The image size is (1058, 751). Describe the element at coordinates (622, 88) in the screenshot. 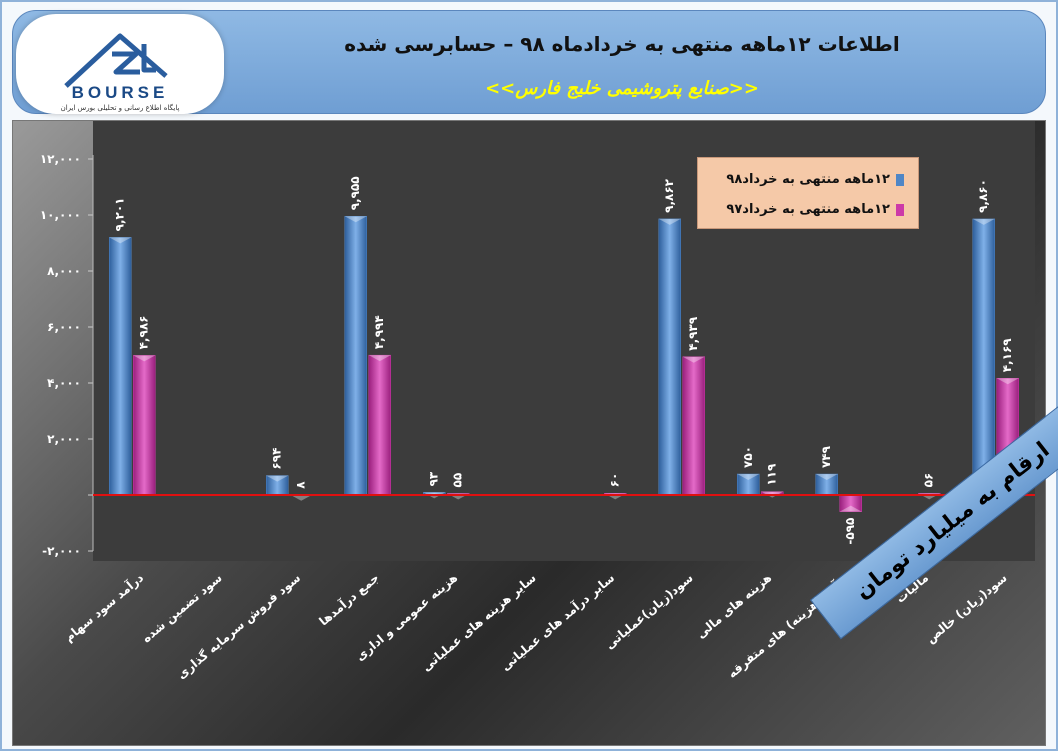

I see `page-subtitle: <<صنایع پتروشیمی خلیج فارس>>` at that location.